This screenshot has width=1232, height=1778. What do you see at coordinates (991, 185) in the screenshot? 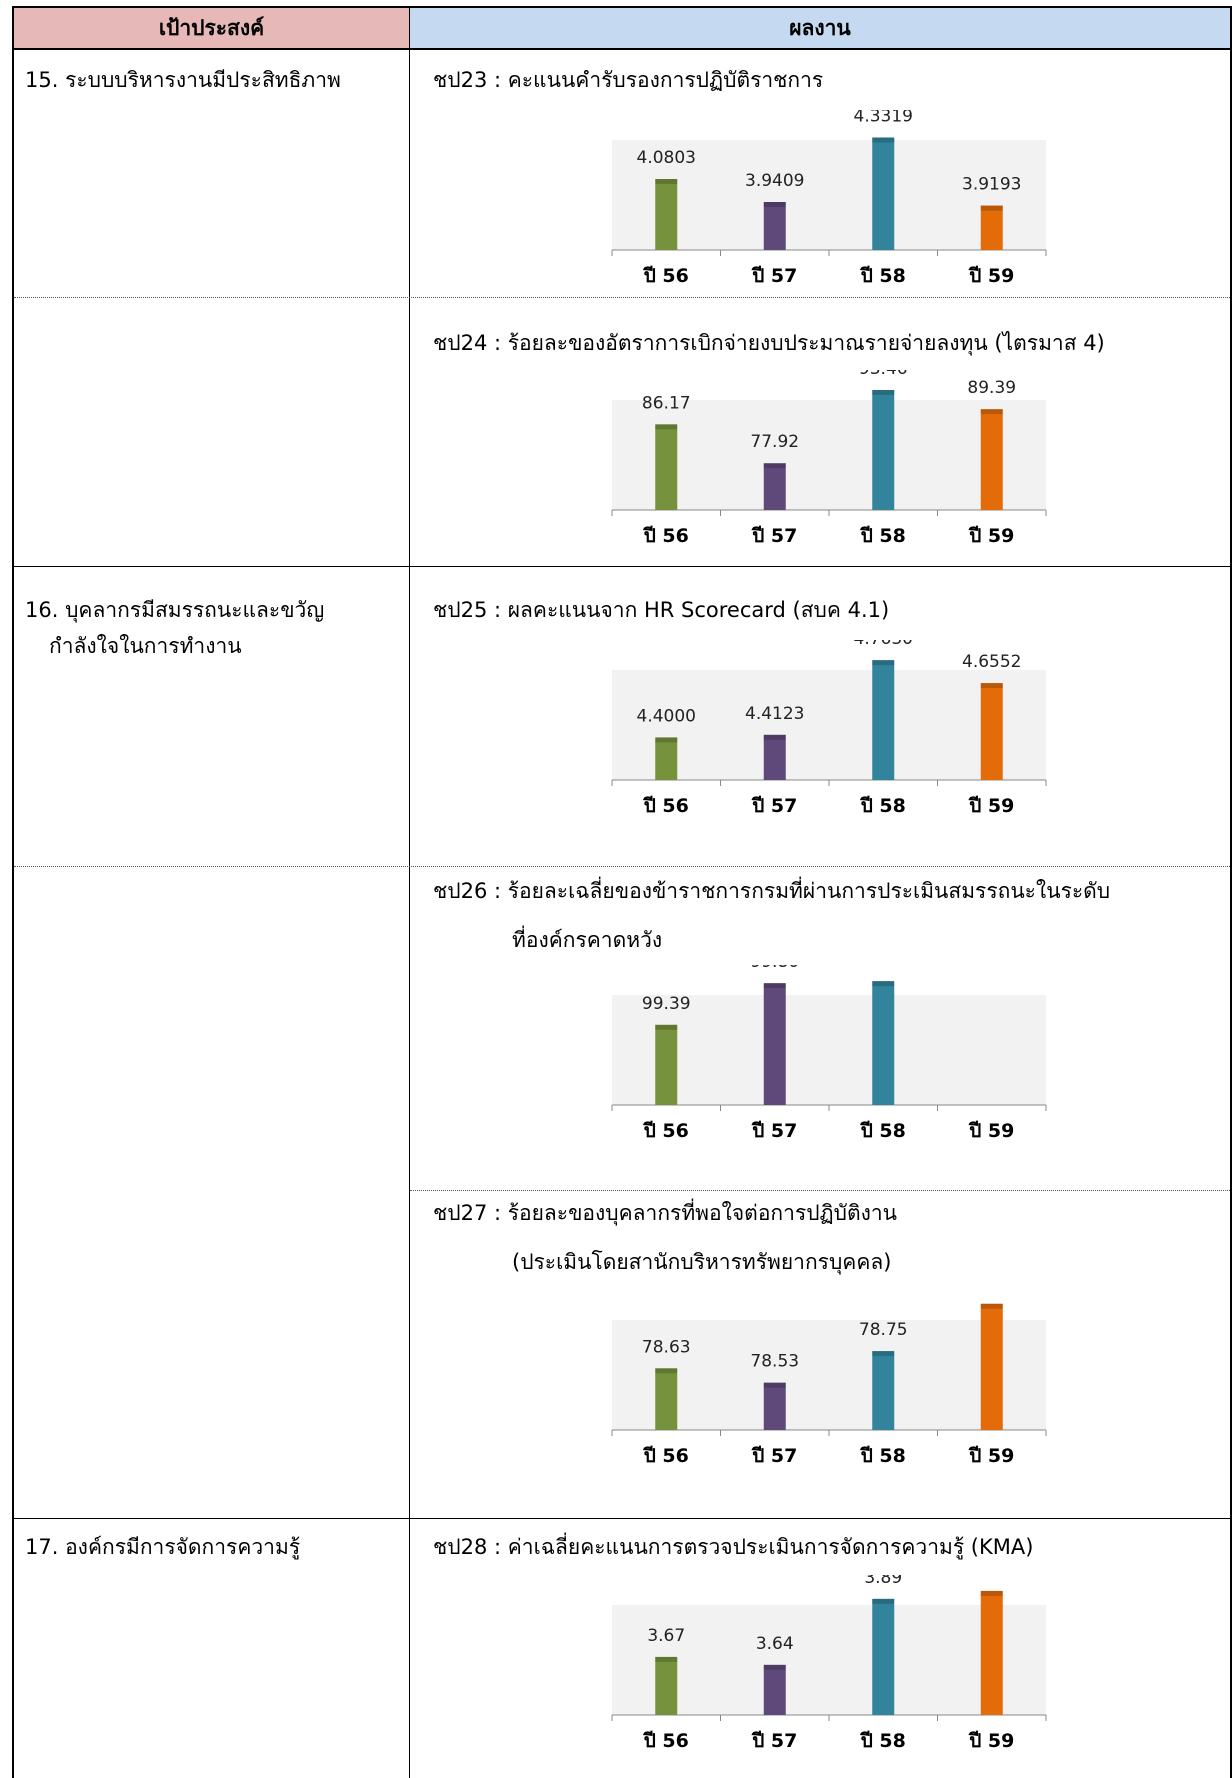
I see `data-label: 3.9193` at bounding box center [991, 185].